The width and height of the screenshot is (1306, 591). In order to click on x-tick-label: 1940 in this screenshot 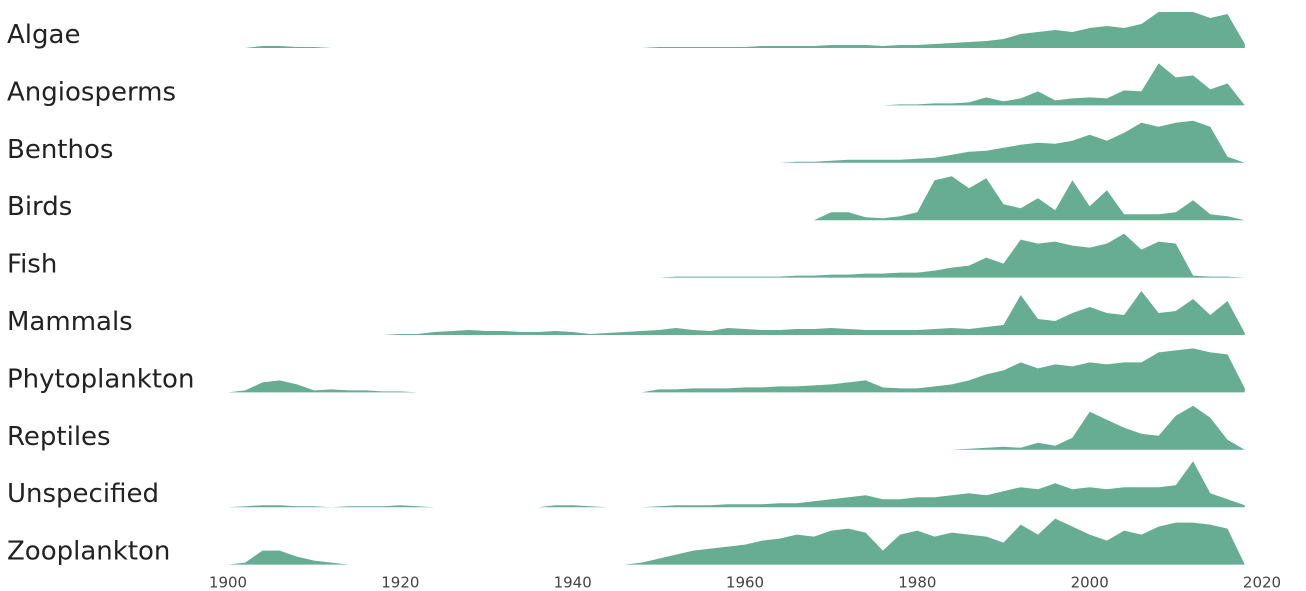, I will do `click(573, 582)`.